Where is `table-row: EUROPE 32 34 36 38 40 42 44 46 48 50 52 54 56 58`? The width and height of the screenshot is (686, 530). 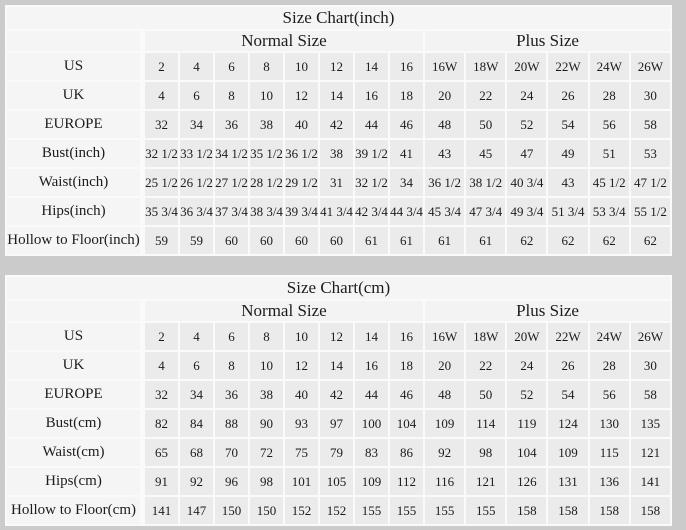
table-row: EUROPE 32 34 36 38 40 42 44 46 48 50 52 54 56 58 is located at coordinates (338, 124).